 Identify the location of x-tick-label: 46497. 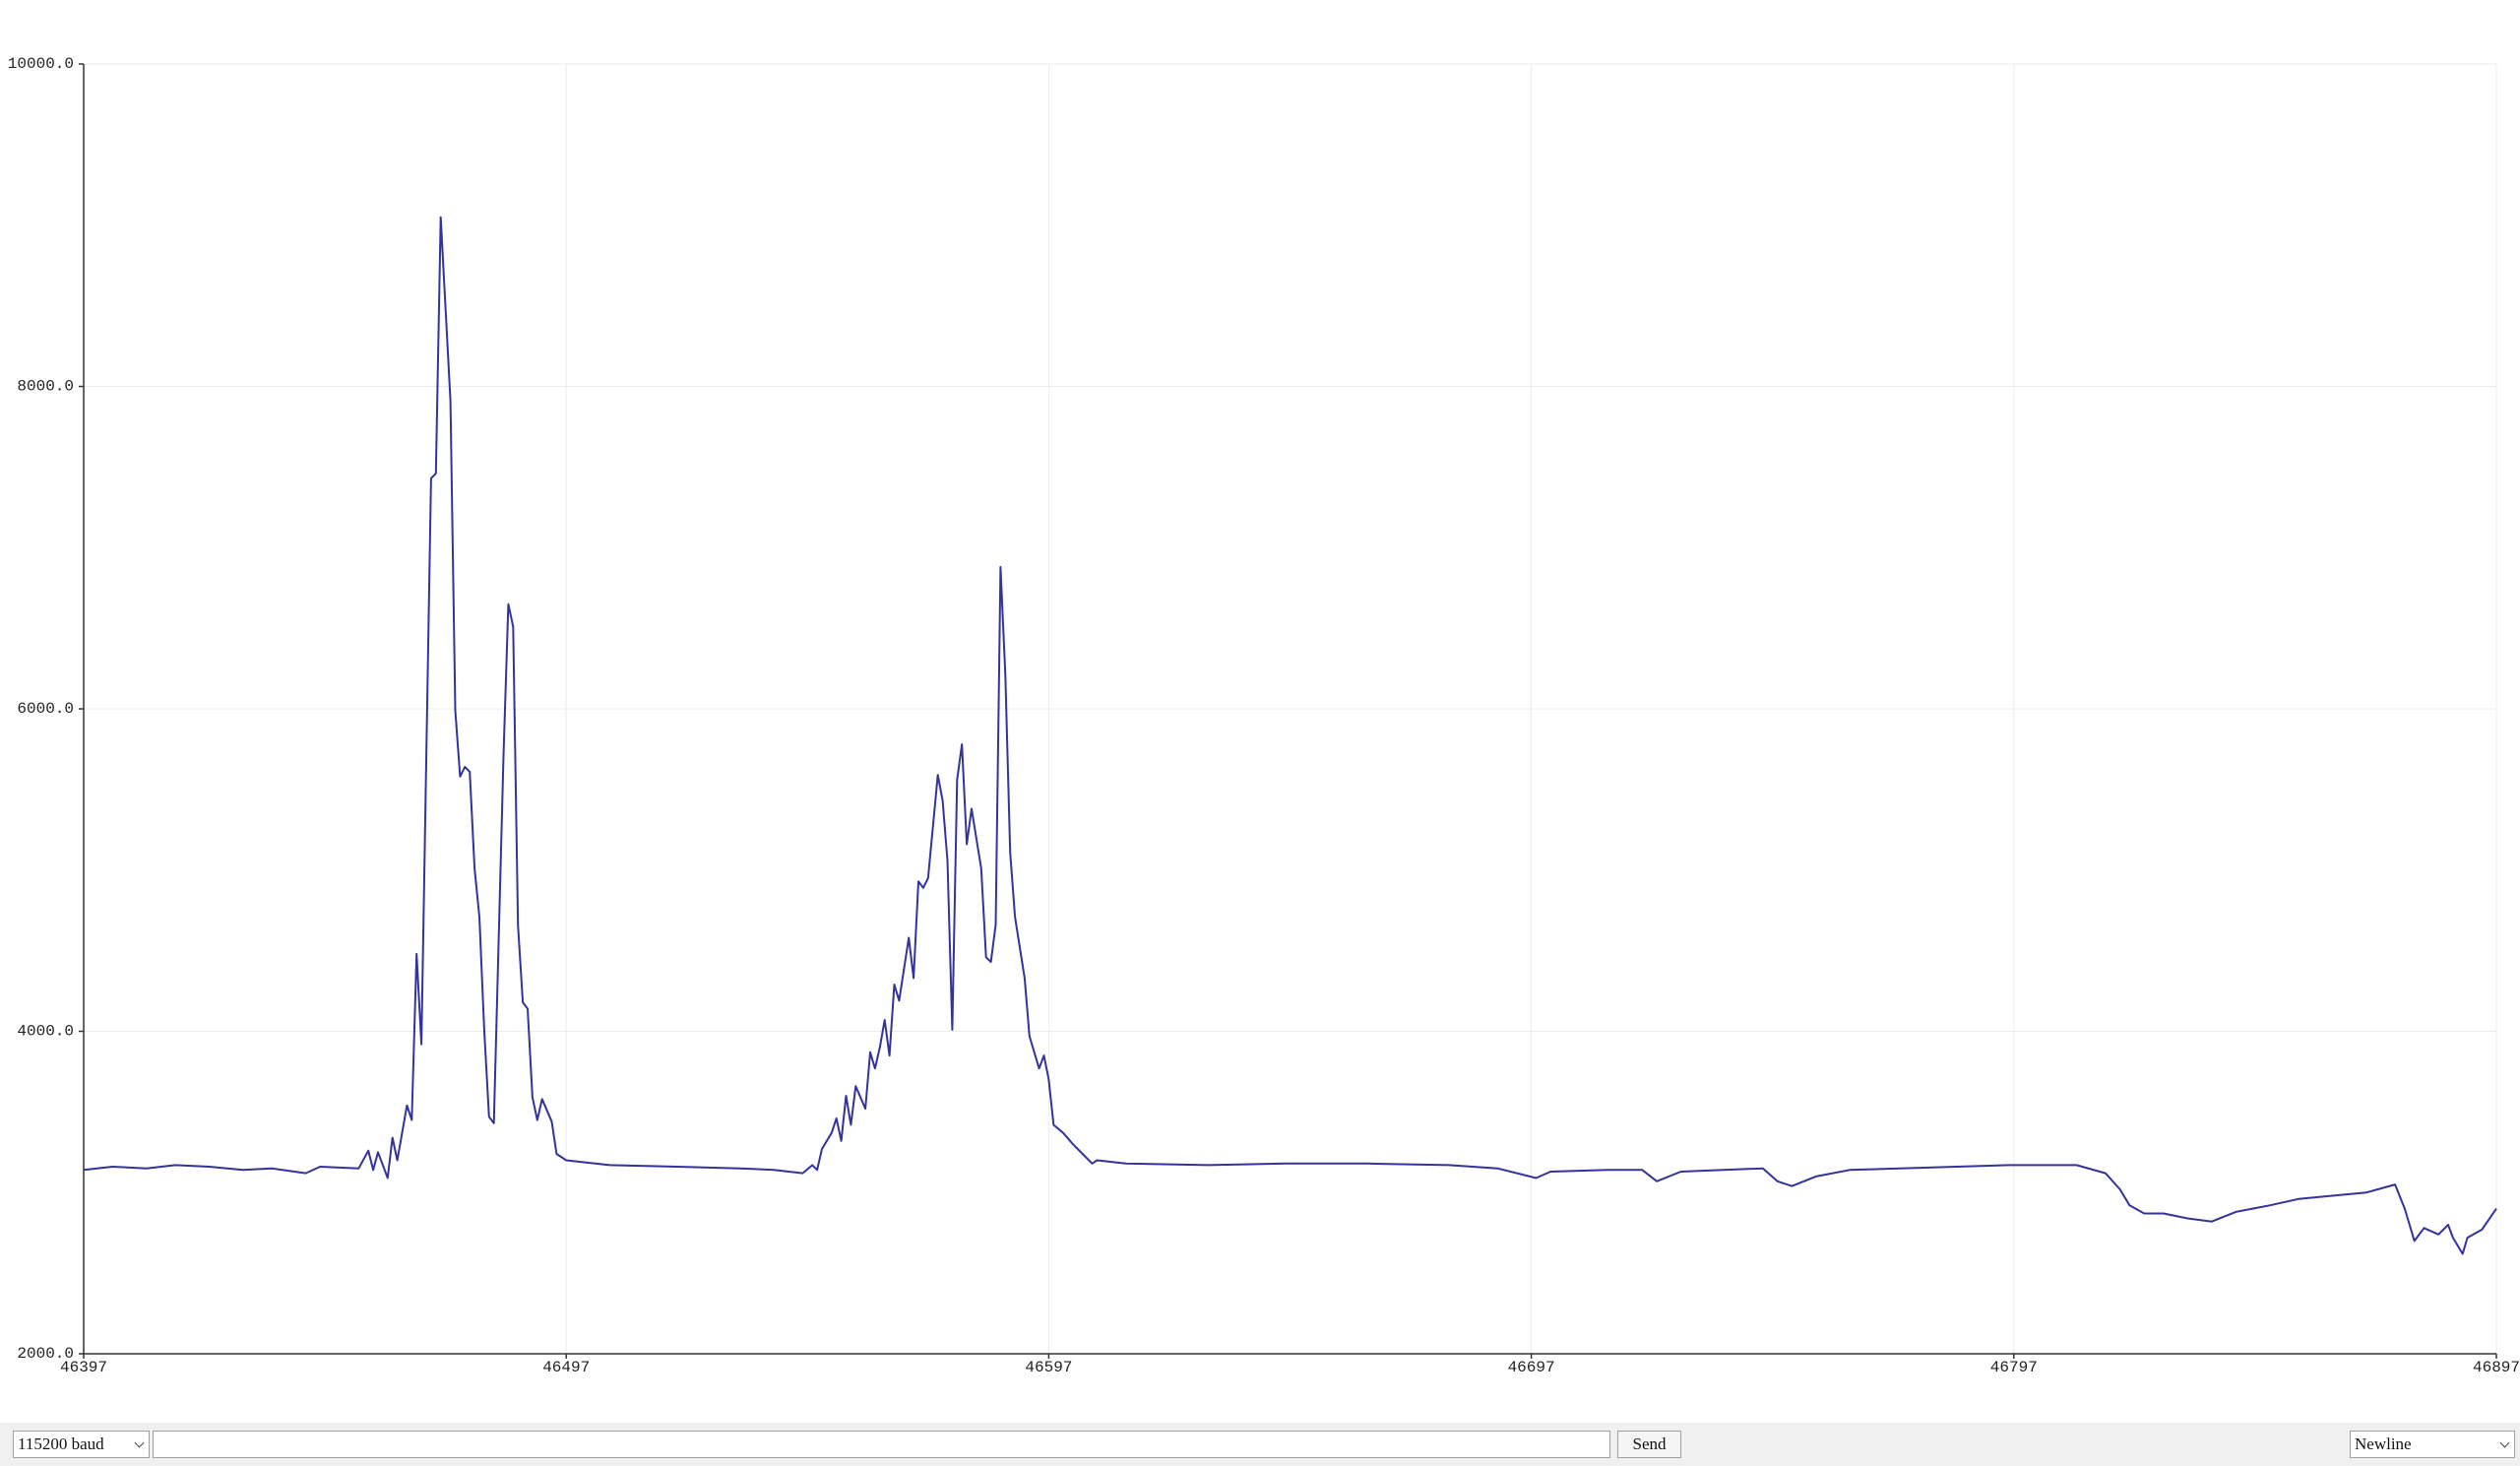
(566, 1368).